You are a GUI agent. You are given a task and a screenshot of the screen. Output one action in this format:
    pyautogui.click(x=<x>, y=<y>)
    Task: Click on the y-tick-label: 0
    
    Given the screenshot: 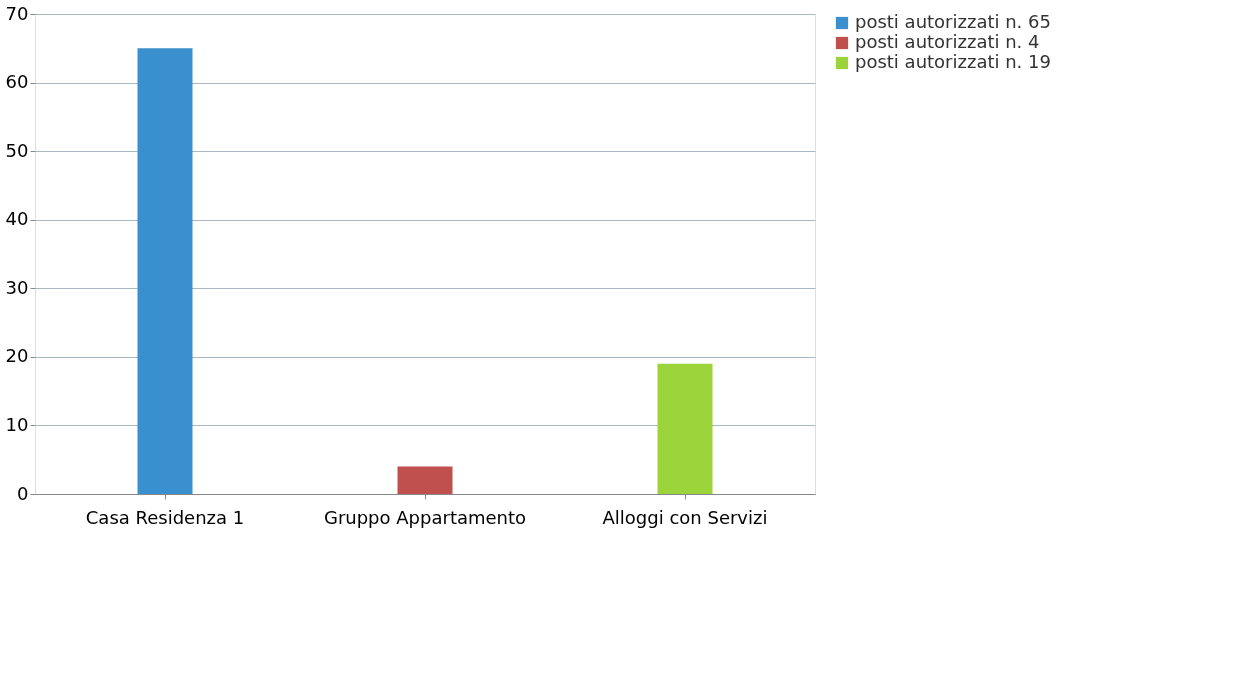 What is the action you would take?
    pyautogui.click(x=23, y=493)
    